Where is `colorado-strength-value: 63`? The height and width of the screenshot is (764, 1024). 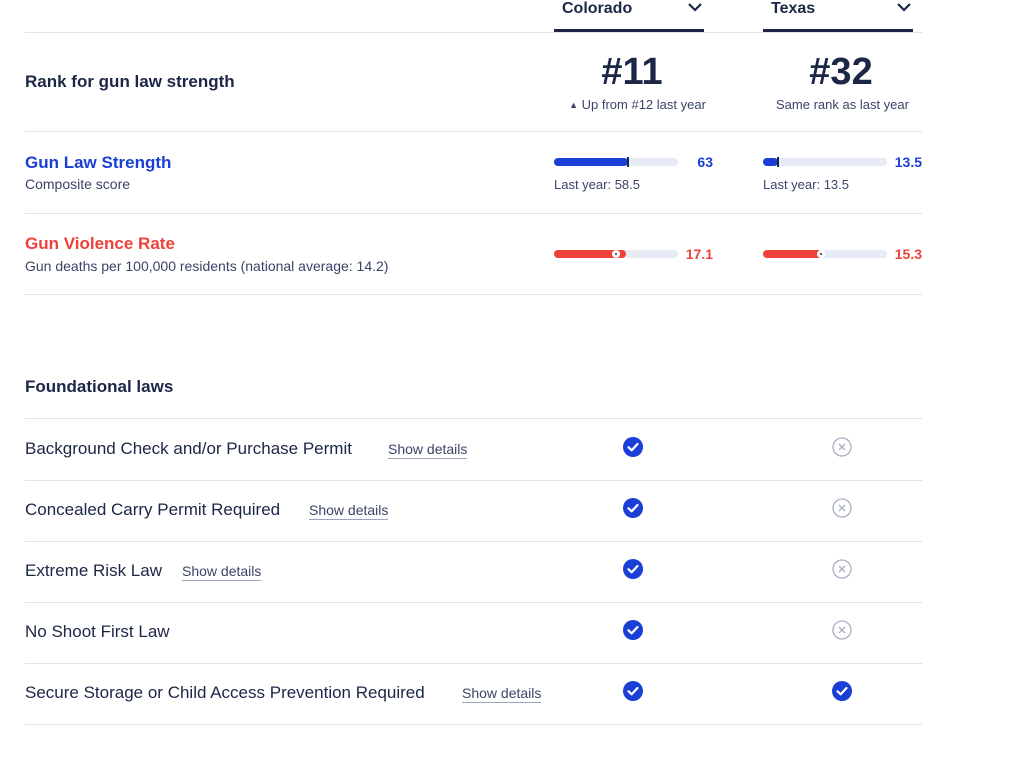 colorado-strength-value: 63 is located at coordinates (705, 162).